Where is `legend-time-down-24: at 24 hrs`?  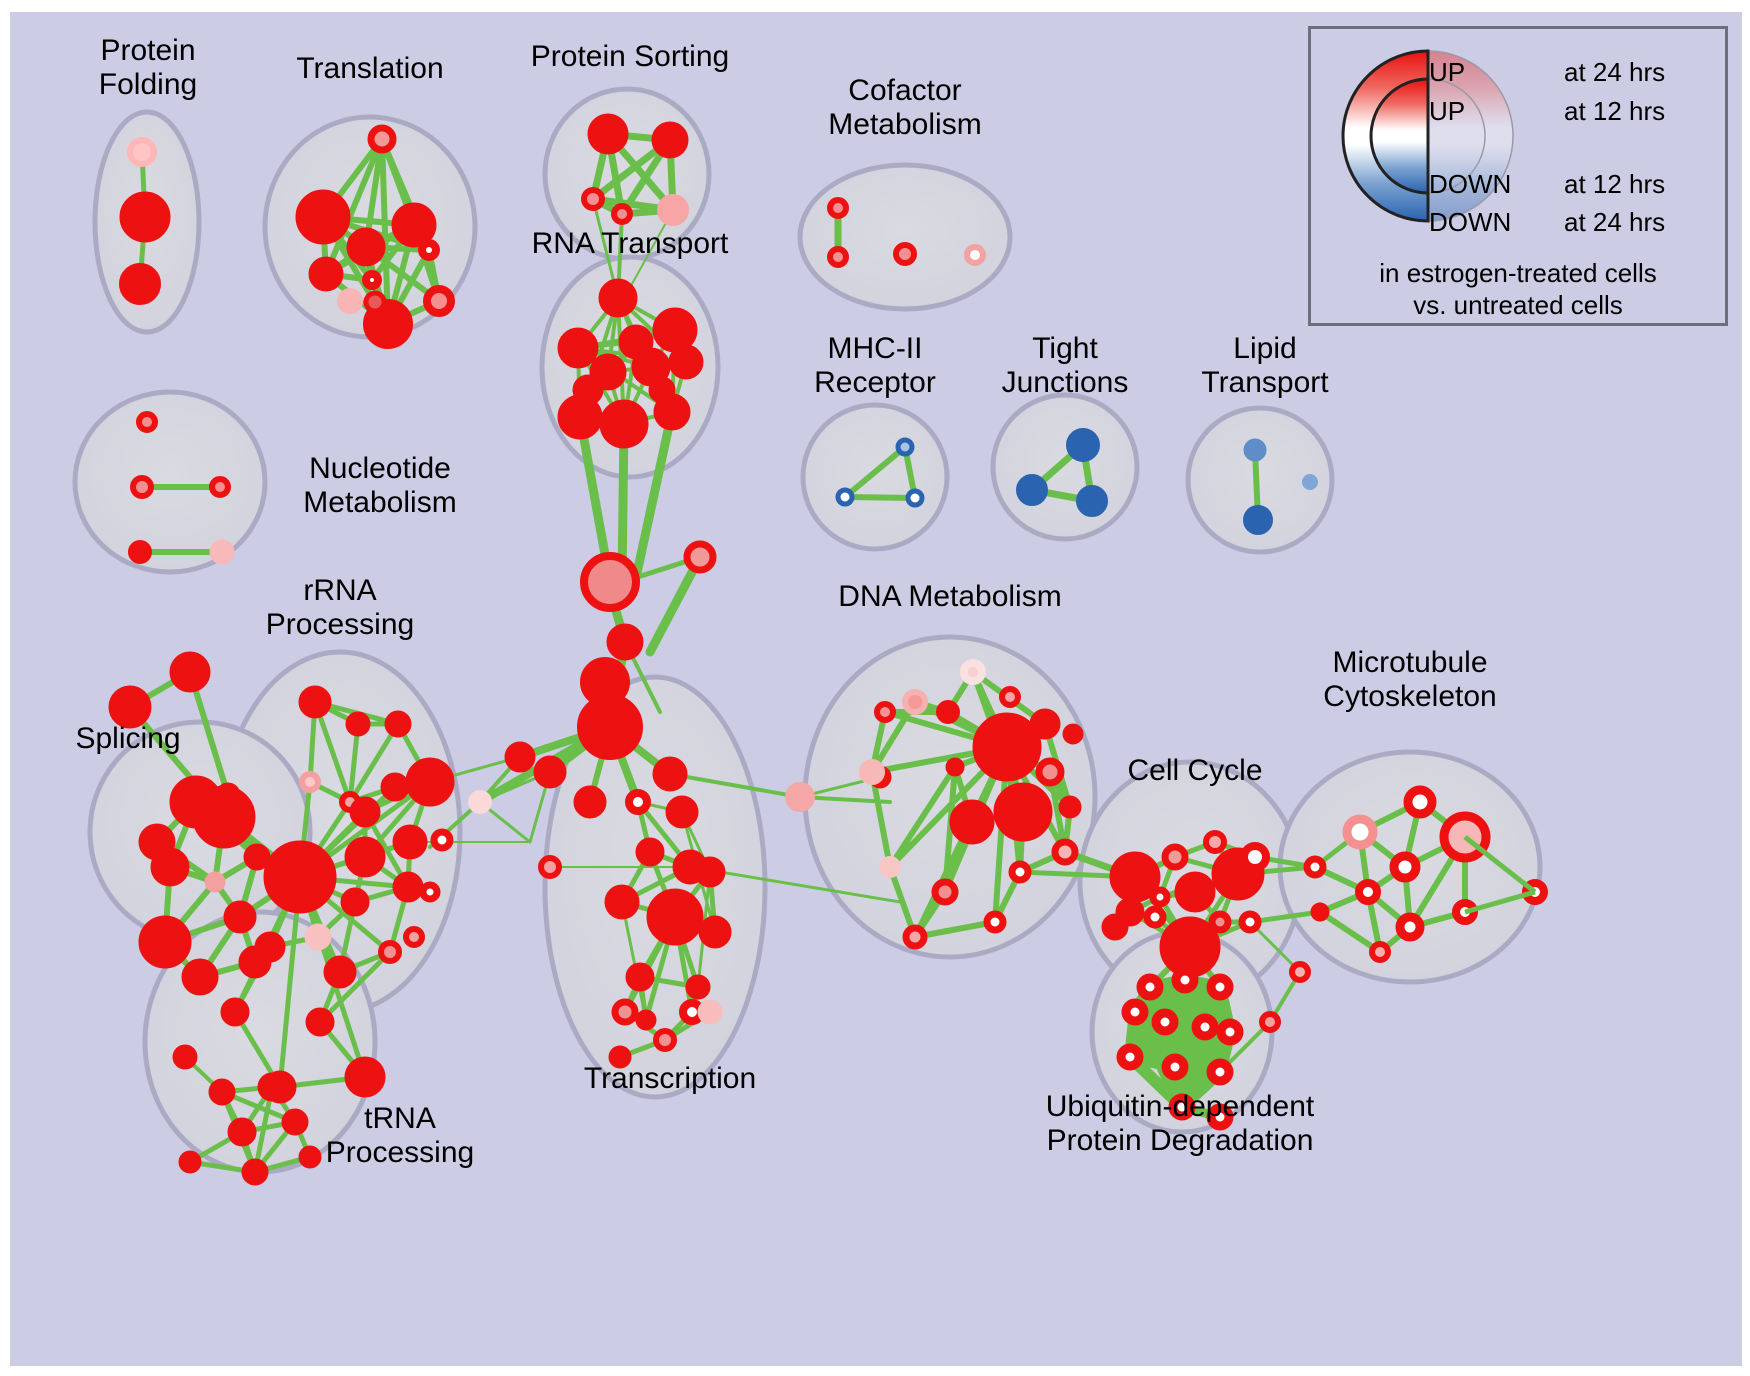 legend-time-down-24: at 24 hrs is located at coordinates (1615, 222).